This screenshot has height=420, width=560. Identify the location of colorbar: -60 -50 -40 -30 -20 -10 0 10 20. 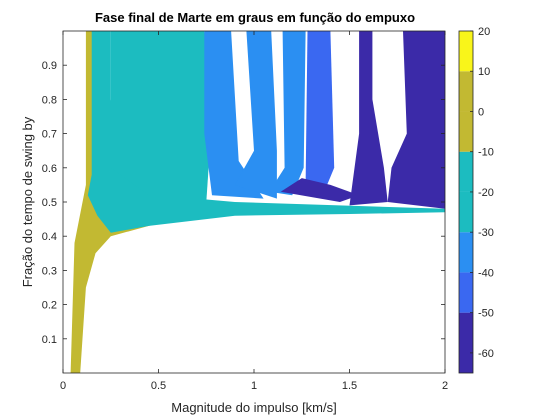
(476, 200).